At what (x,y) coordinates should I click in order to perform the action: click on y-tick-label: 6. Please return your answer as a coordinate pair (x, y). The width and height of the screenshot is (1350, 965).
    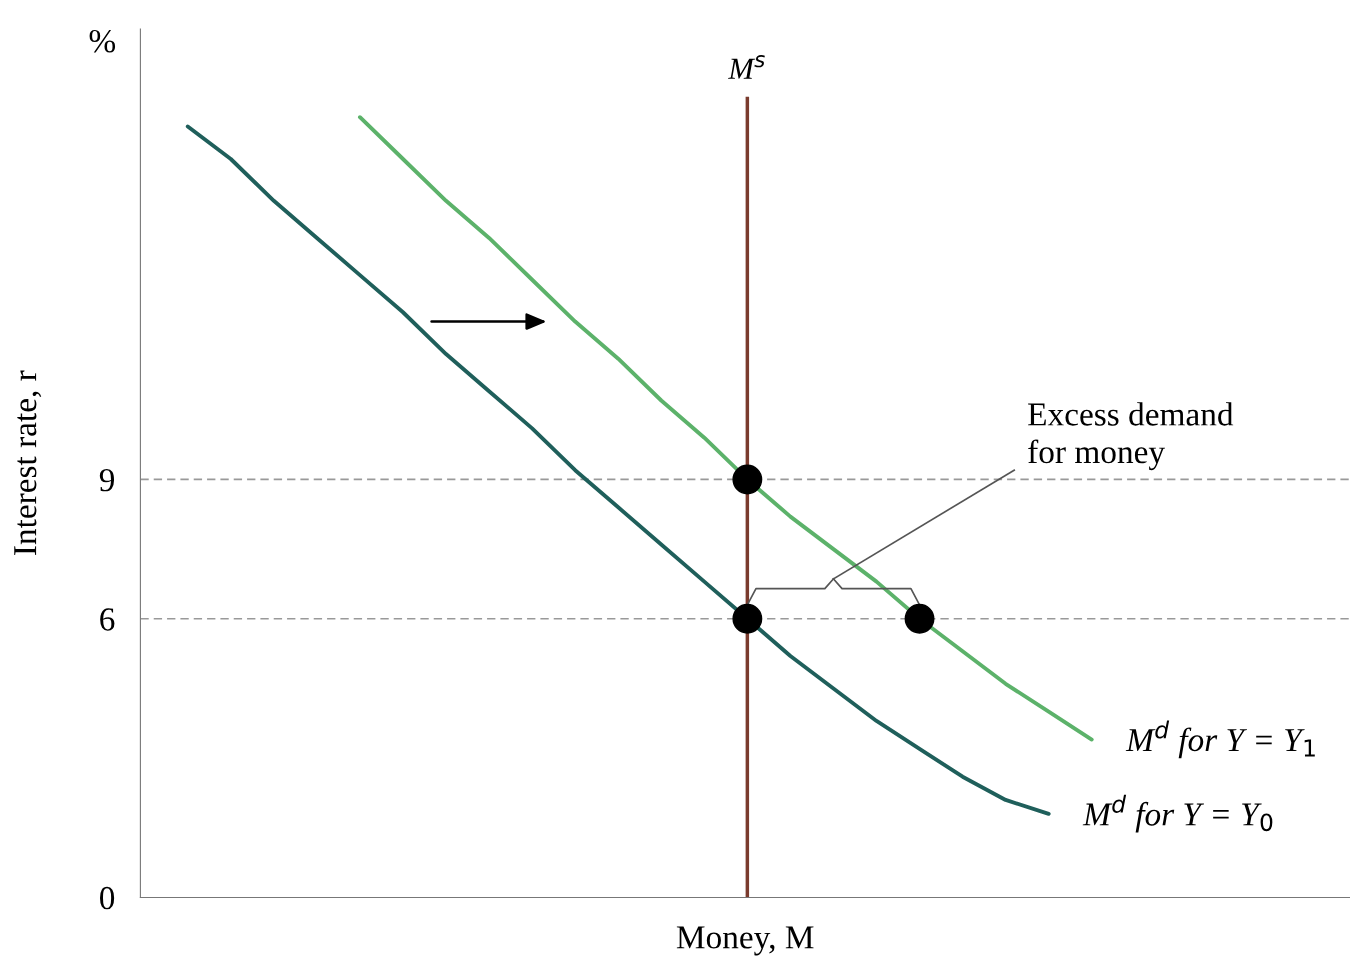
    Looking at the image, I should click on (107, 619).